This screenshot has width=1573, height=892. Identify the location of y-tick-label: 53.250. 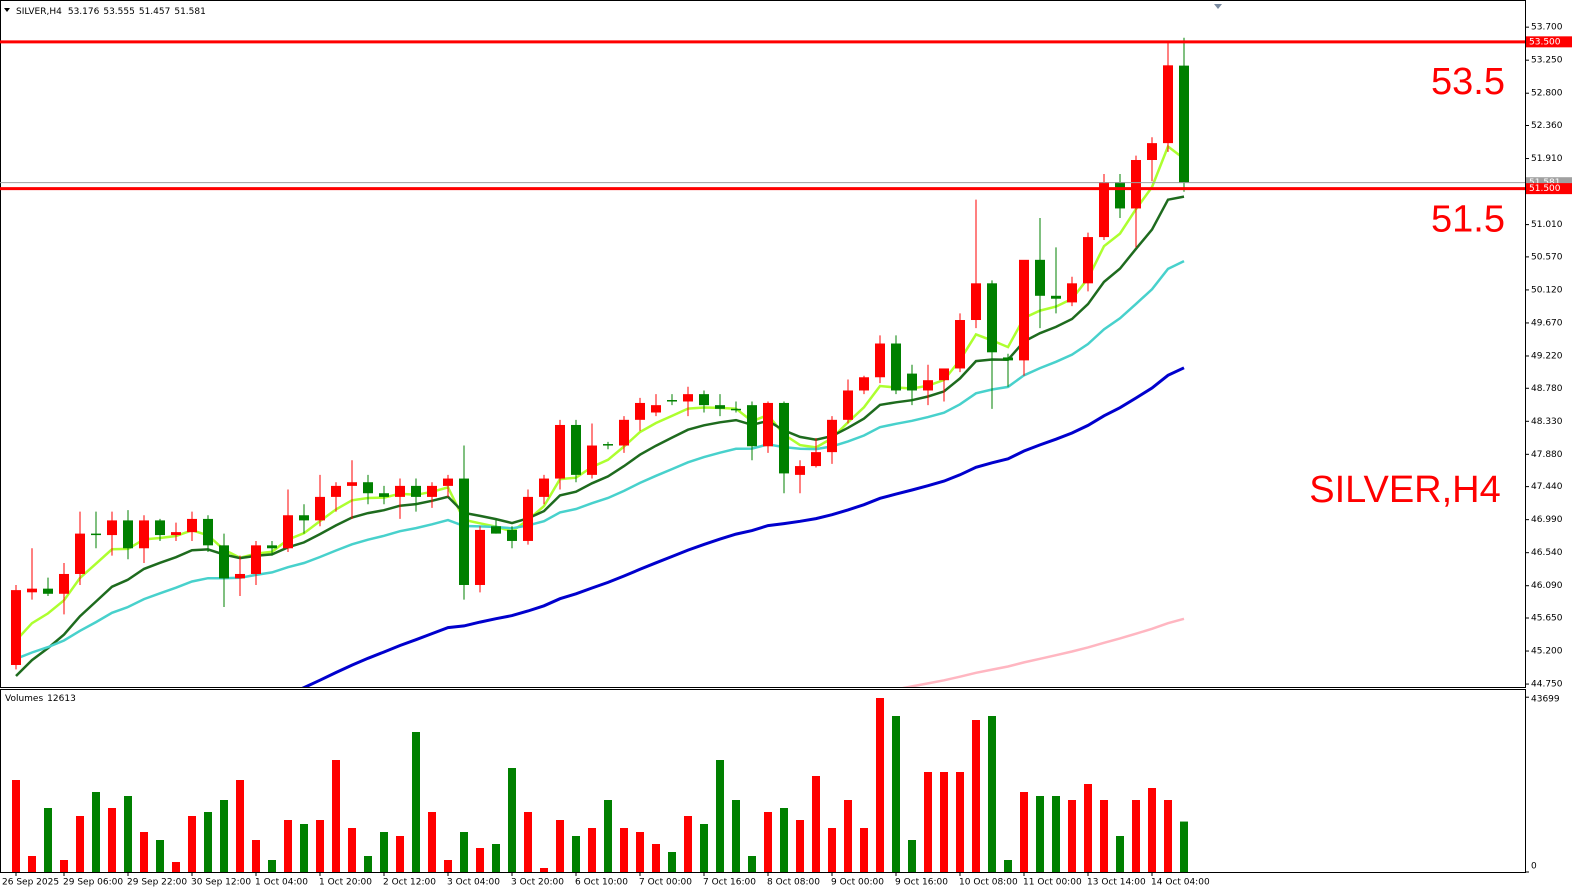
(1547, 61).